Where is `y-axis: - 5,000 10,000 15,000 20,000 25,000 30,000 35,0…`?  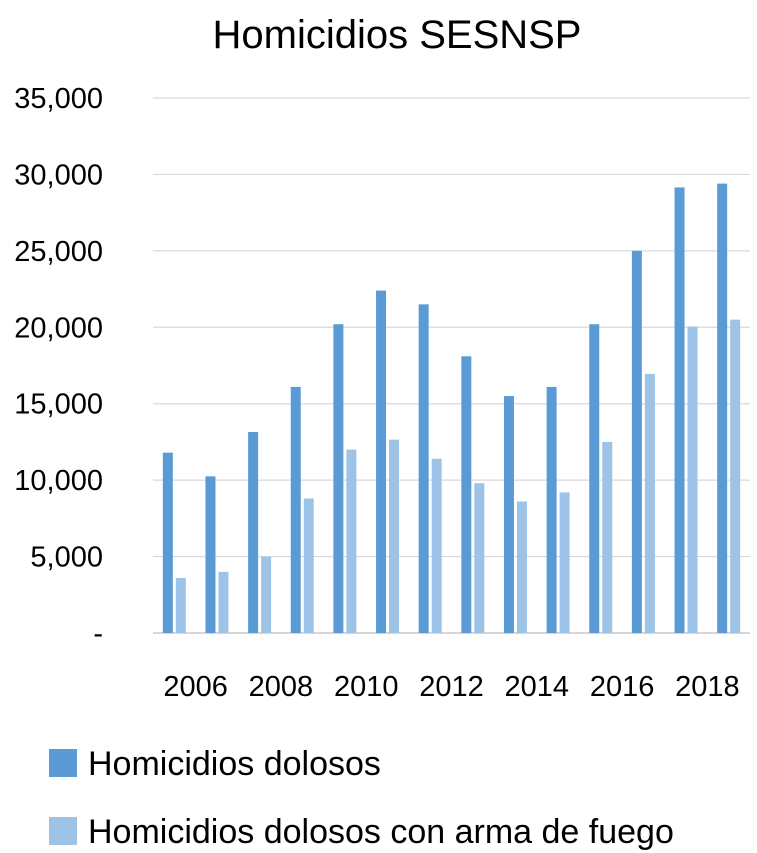
y-axis: - 5,000 10,000 15,000 20,000 25,000 30,000 35,0… is located at coordinates (58, 366).